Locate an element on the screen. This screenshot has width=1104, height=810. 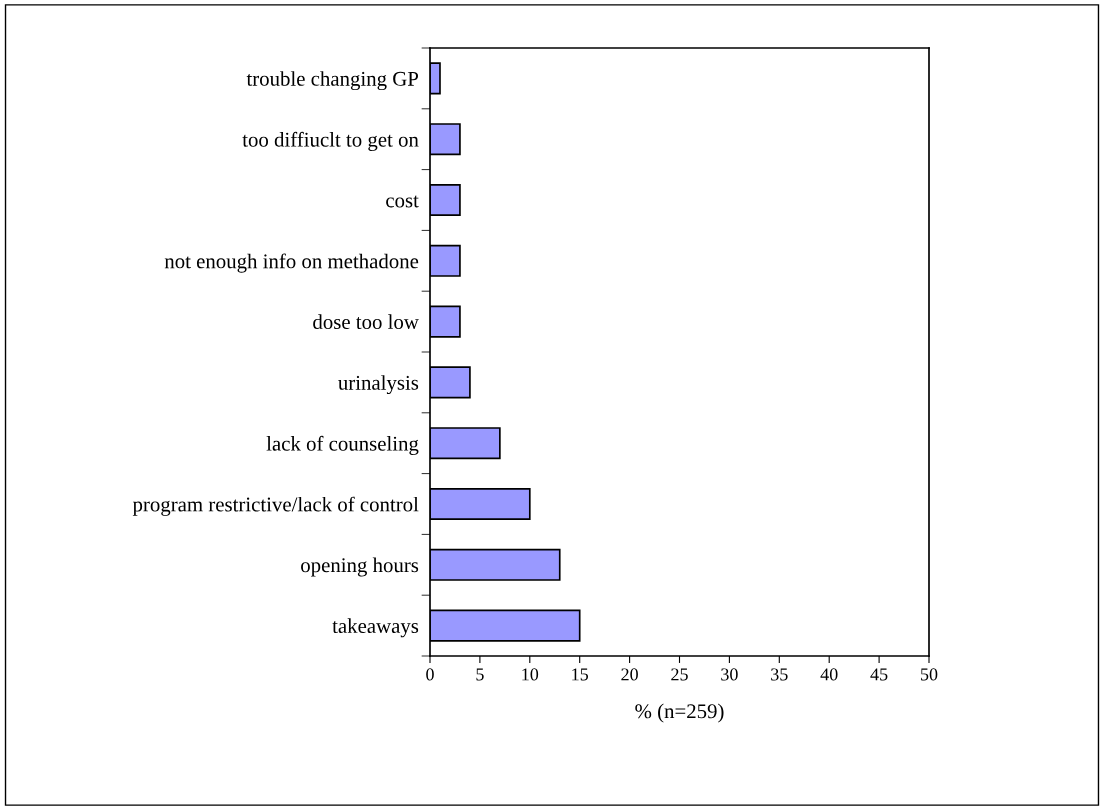
y-tick-label: trouble changing GP is located at coordinates (332, 81).